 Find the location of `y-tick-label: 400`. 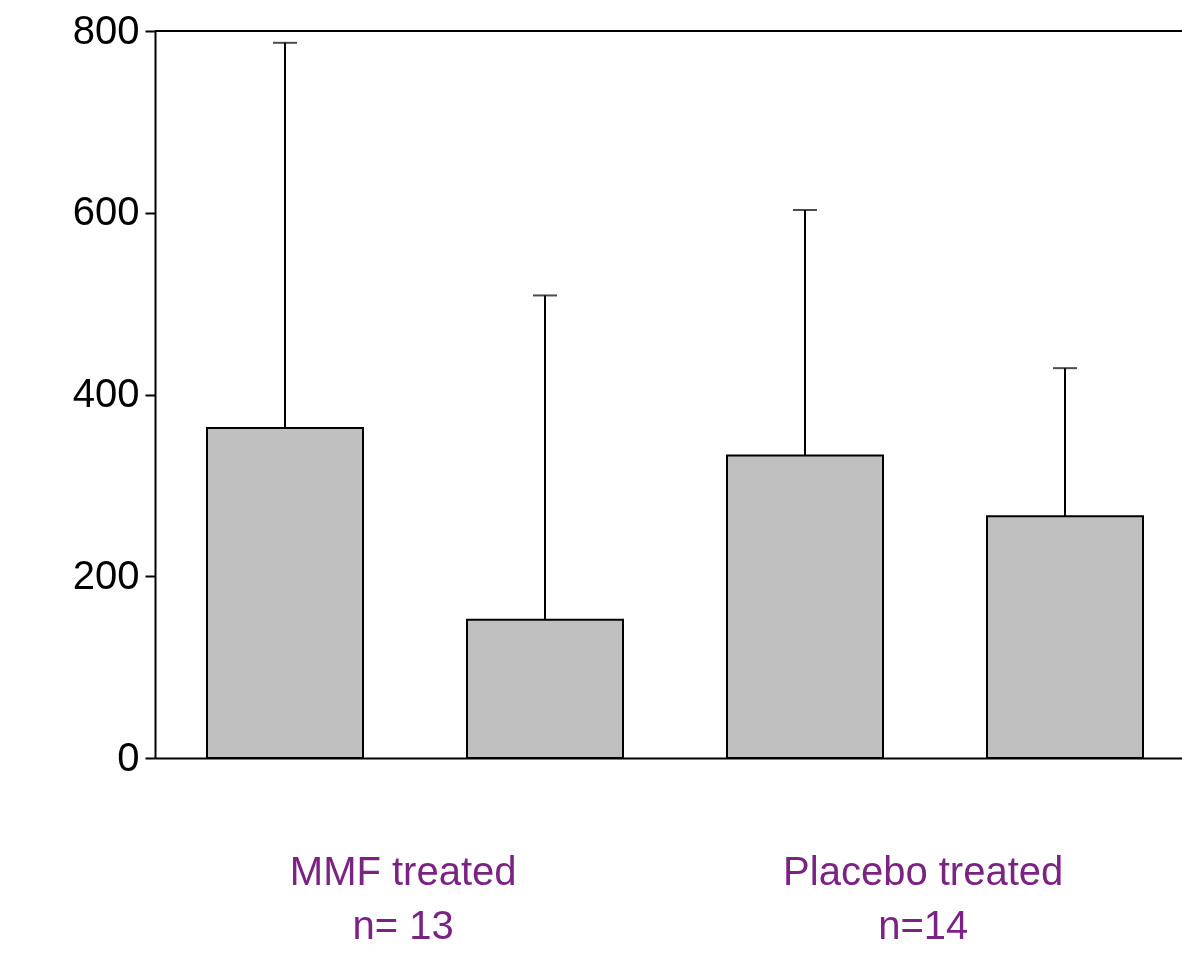

y-tick-label: 400 is located at coordinates (106, 393).